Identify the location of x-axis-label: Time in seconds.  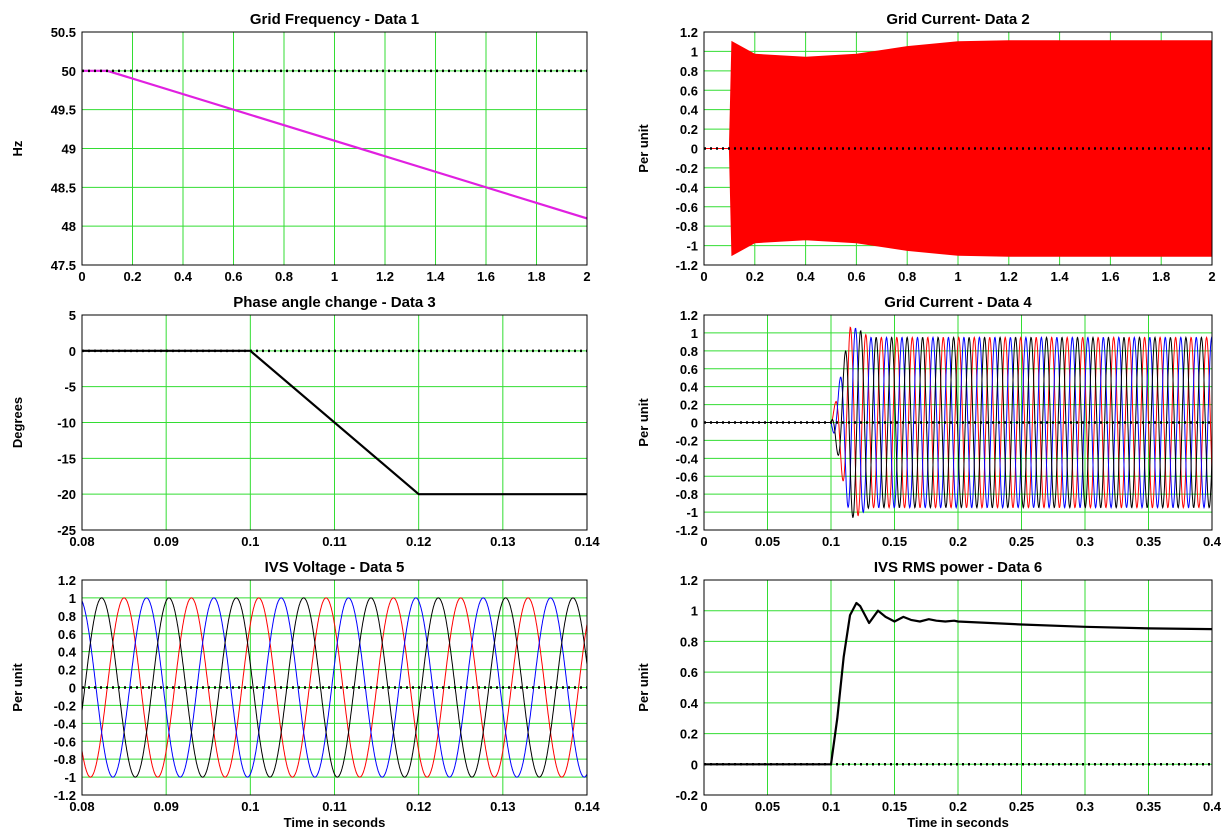
(335, 822).